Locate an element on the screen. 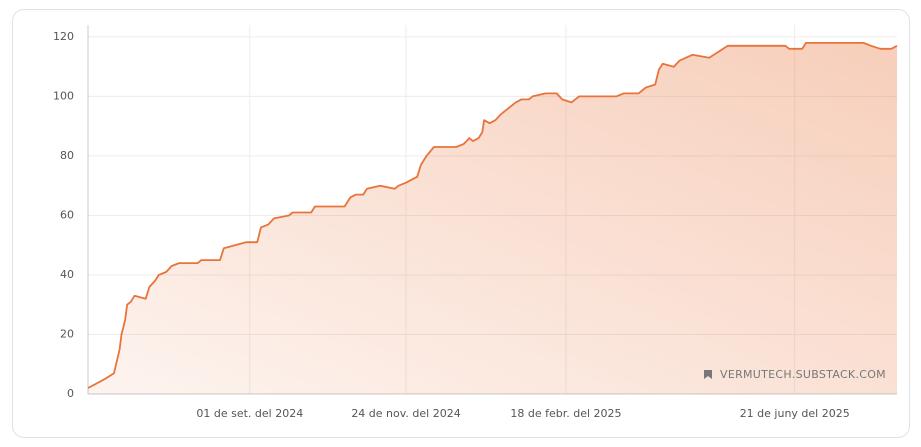 The height and width of the screenshot is (447, 921). y-tick-label: 20 is located at coordinates (67, 333).